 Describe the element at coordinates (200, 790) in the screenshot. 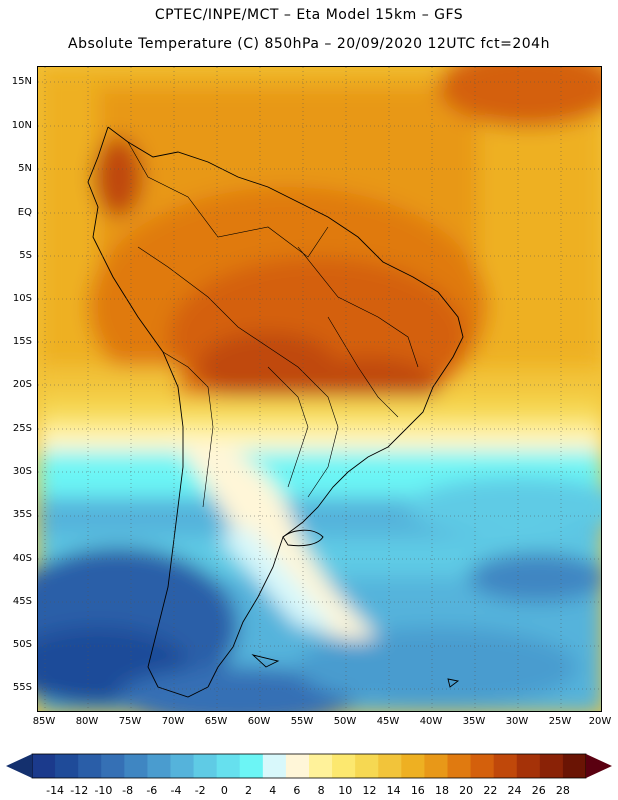

I see `colorbar-label: -2` at that location.